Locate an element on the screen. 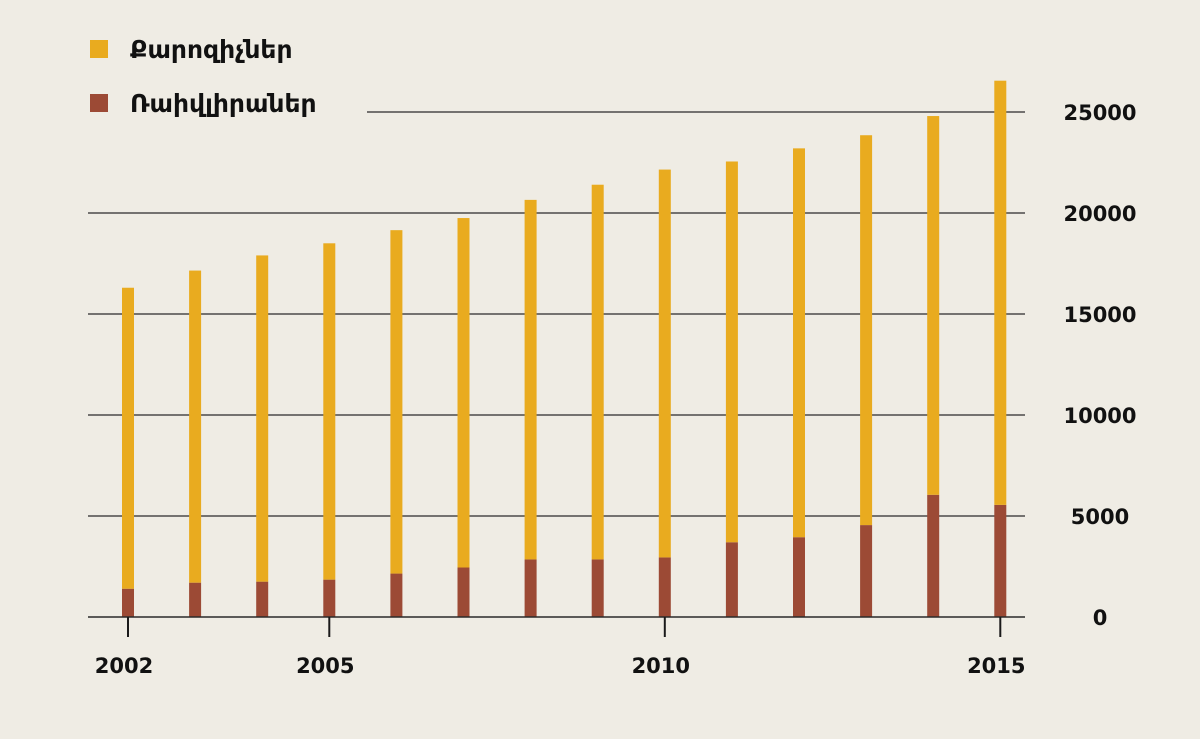 This screenshot has height=739, width=1200. bar-karozichner-2009 is located at coordinates (597, 372).